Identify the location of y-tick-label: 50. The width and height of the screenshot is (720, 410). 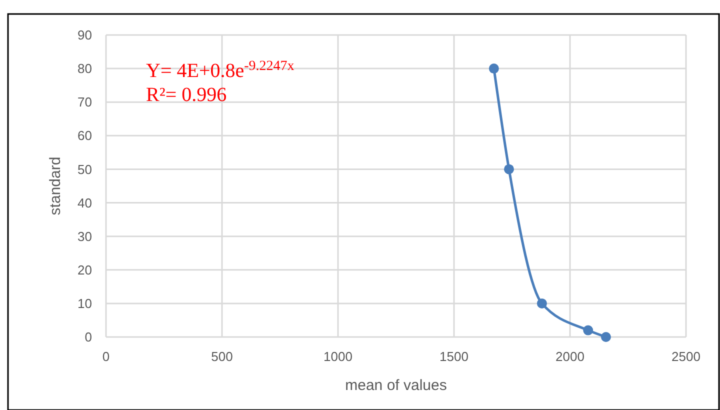
(85, 169).